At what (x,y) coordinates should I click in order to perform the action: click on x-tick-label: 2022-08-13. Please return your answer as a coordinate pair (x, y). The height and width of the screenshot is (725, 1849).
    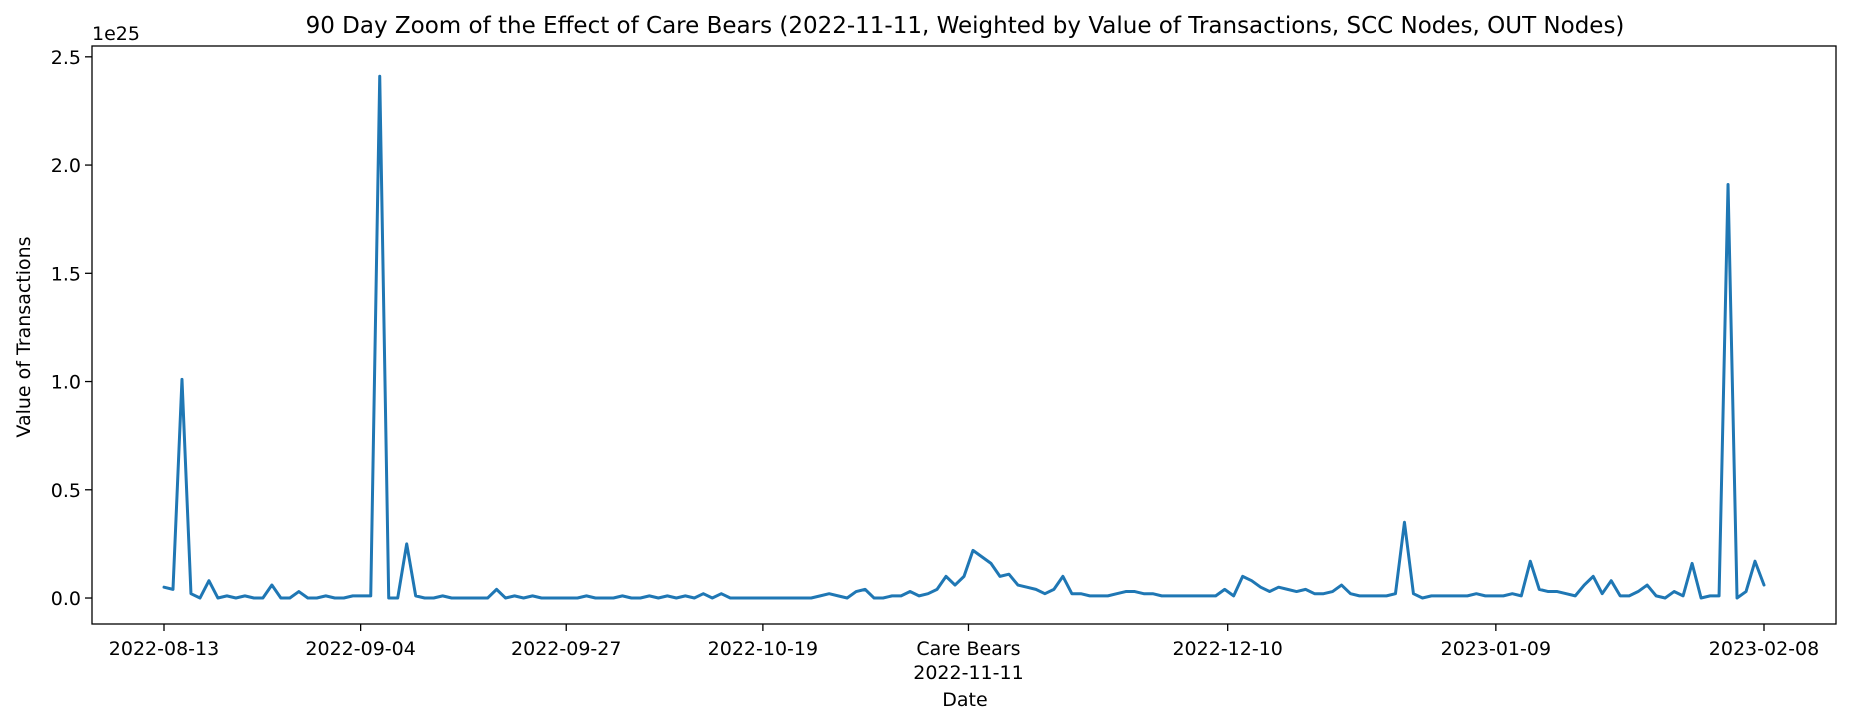
    Looking at the image, I should click on (164, 649).